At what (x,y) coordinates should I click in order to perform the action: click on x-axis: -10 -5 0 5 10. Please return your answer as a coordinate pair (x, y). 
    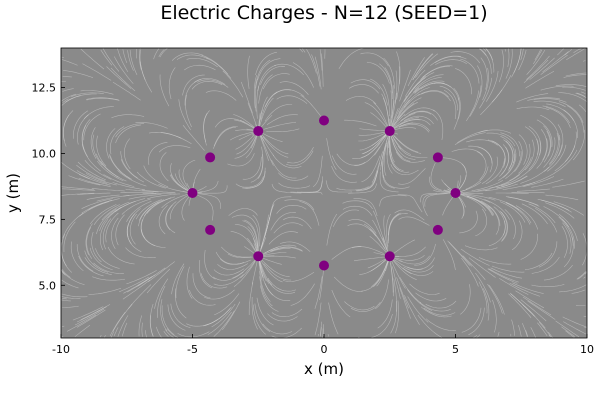
    Looking at the image, I should click on (323, 345).